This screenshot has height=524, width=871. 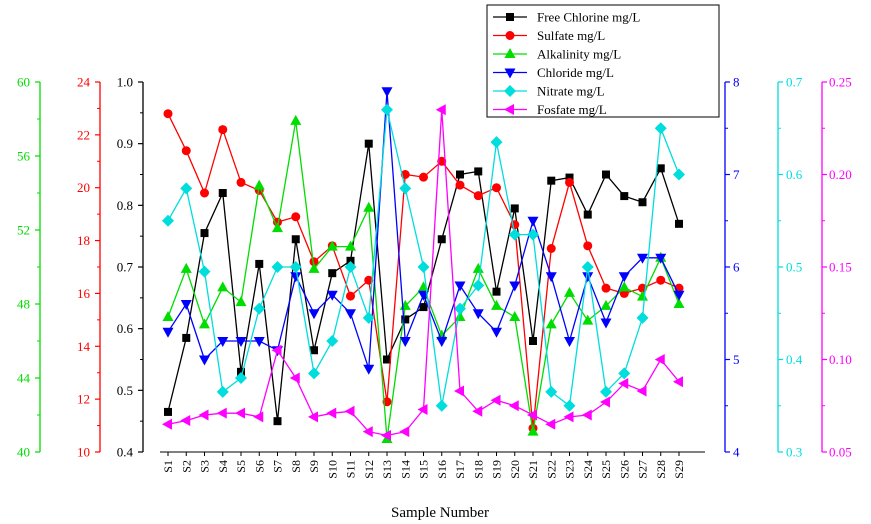 What do you see at coordinates (575, 72) in the screenshot?
I see `legend-label: Chloride mg/L` at bounding box center [575, 72].